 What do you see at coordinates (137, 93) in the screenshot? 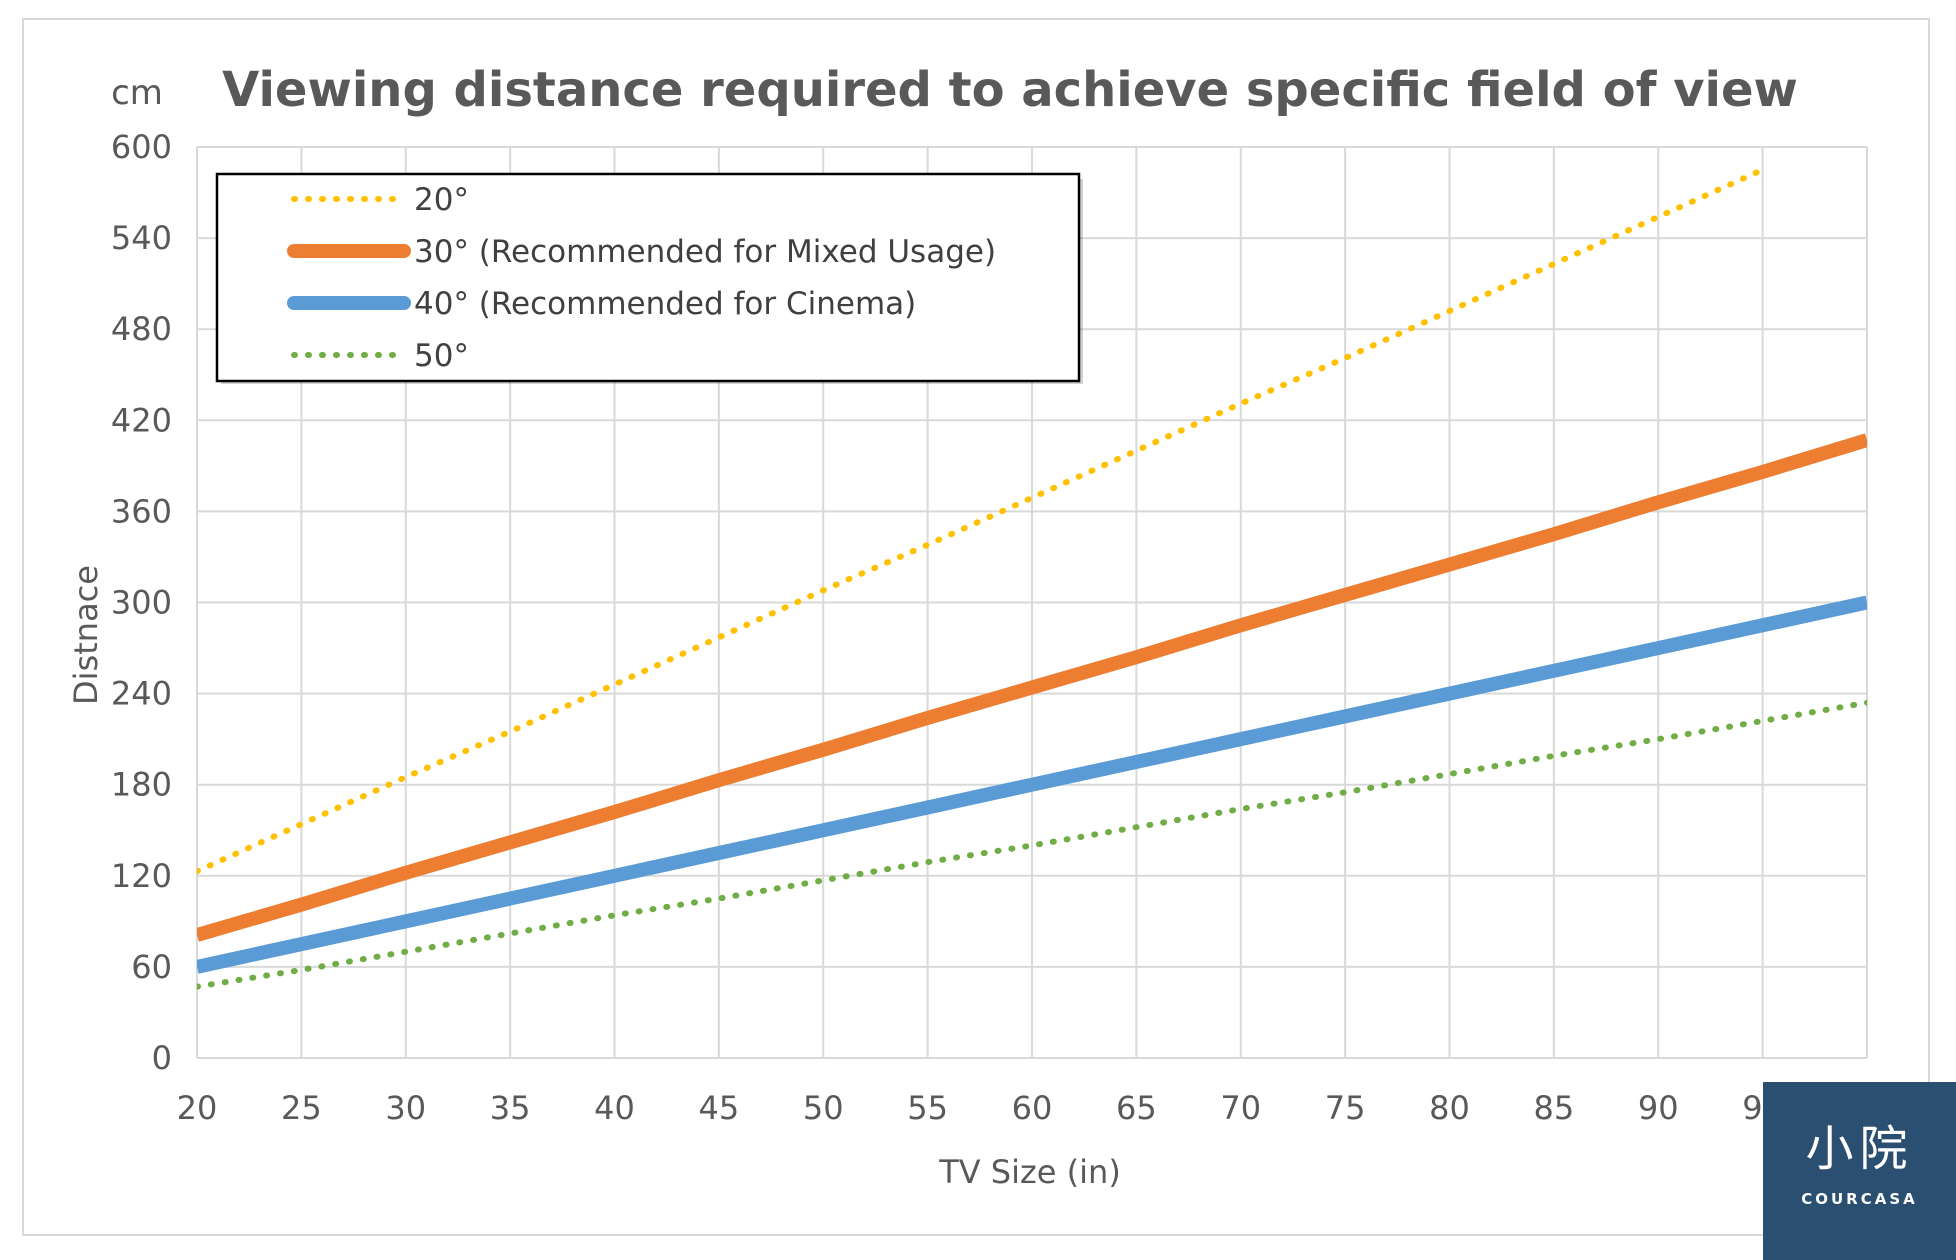
I see `y-unit-label: cm` at bounding box center [137, 93].